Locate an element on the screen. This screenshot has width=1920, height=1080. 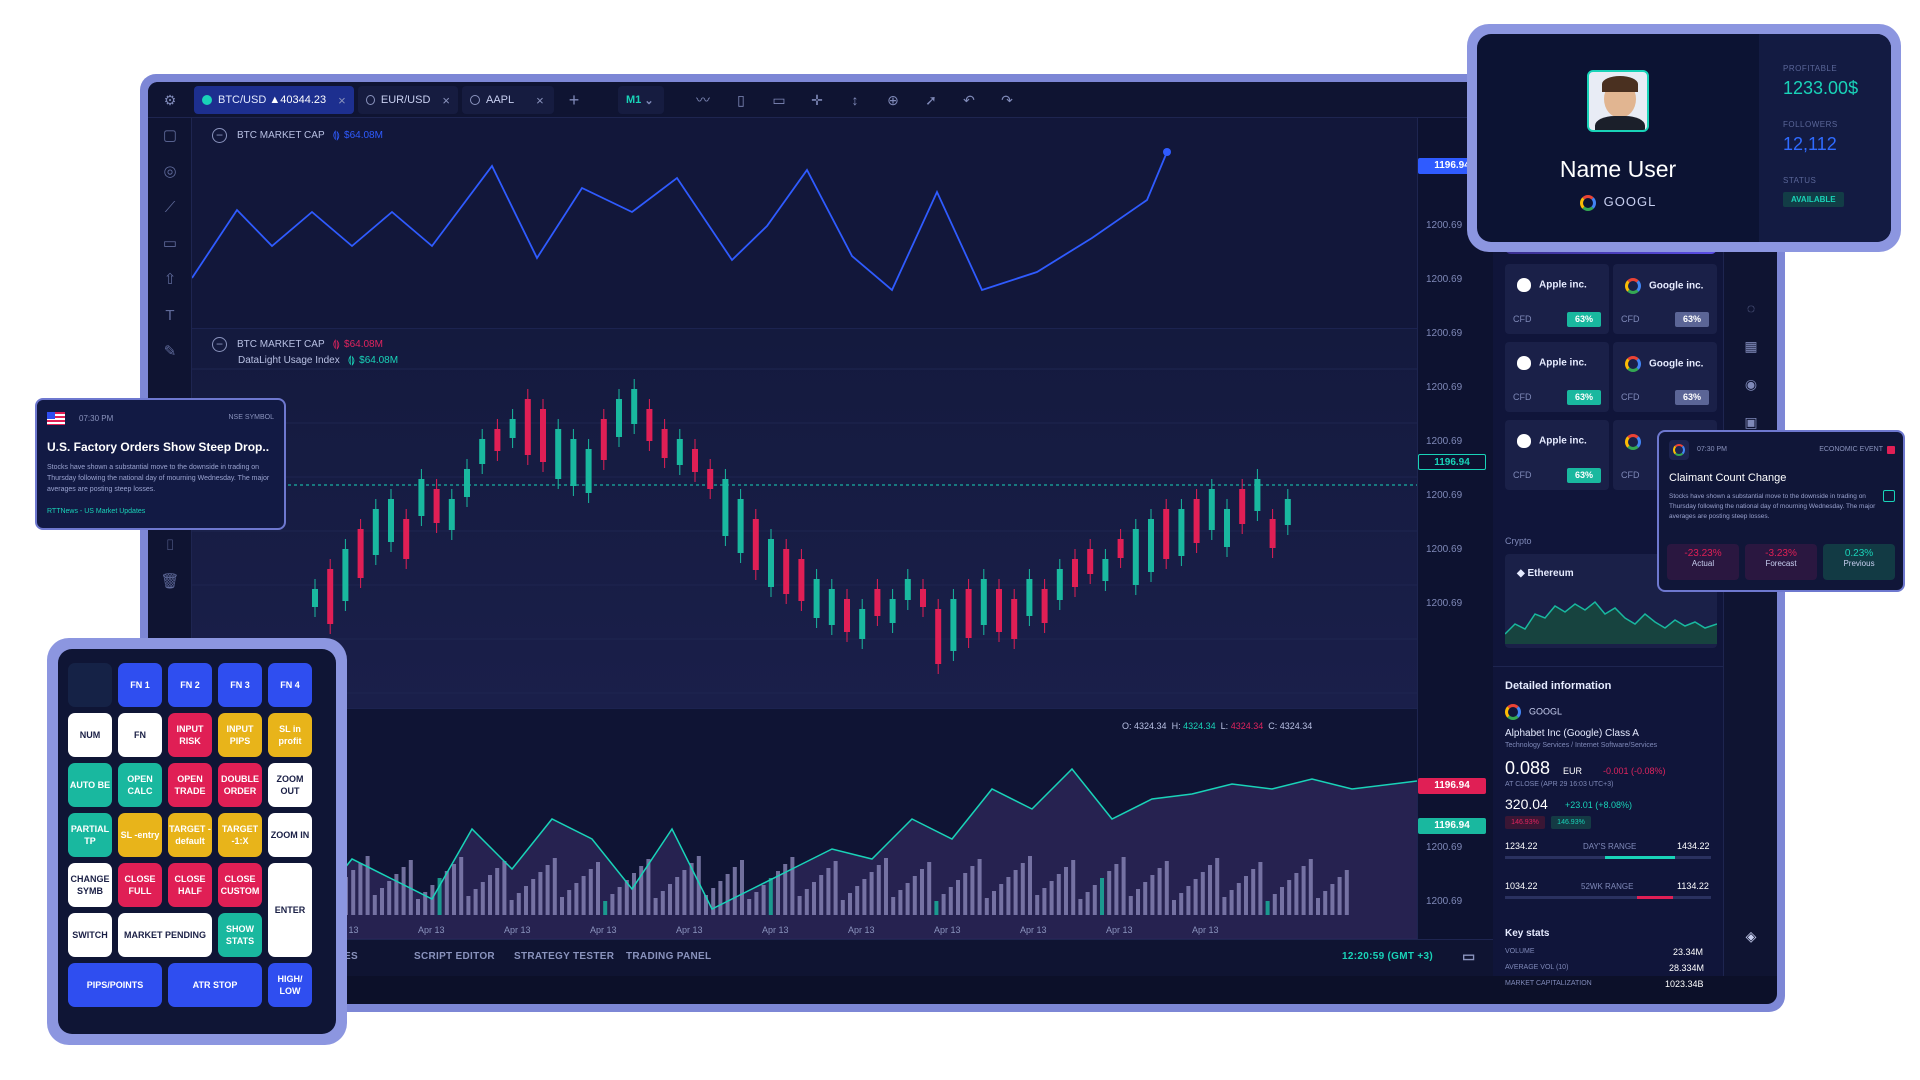
price-tag-teal-bottom: 1196.94 is located at coordinates (1452, 826).